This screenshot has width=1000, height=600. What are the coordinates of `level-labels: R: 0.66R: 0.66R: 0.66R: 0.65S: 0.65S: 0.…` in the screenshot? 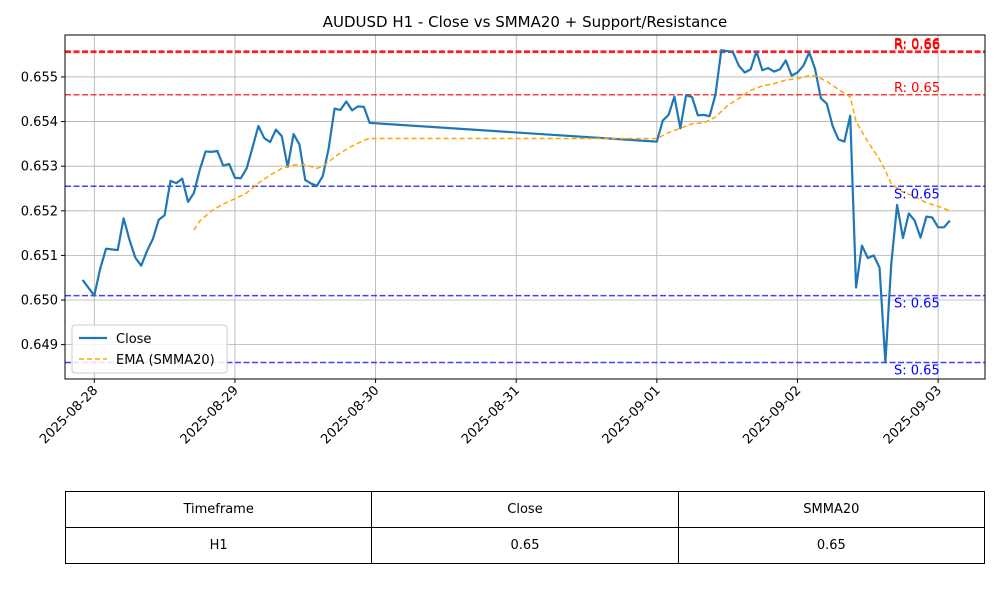 It's located at (917, 207).